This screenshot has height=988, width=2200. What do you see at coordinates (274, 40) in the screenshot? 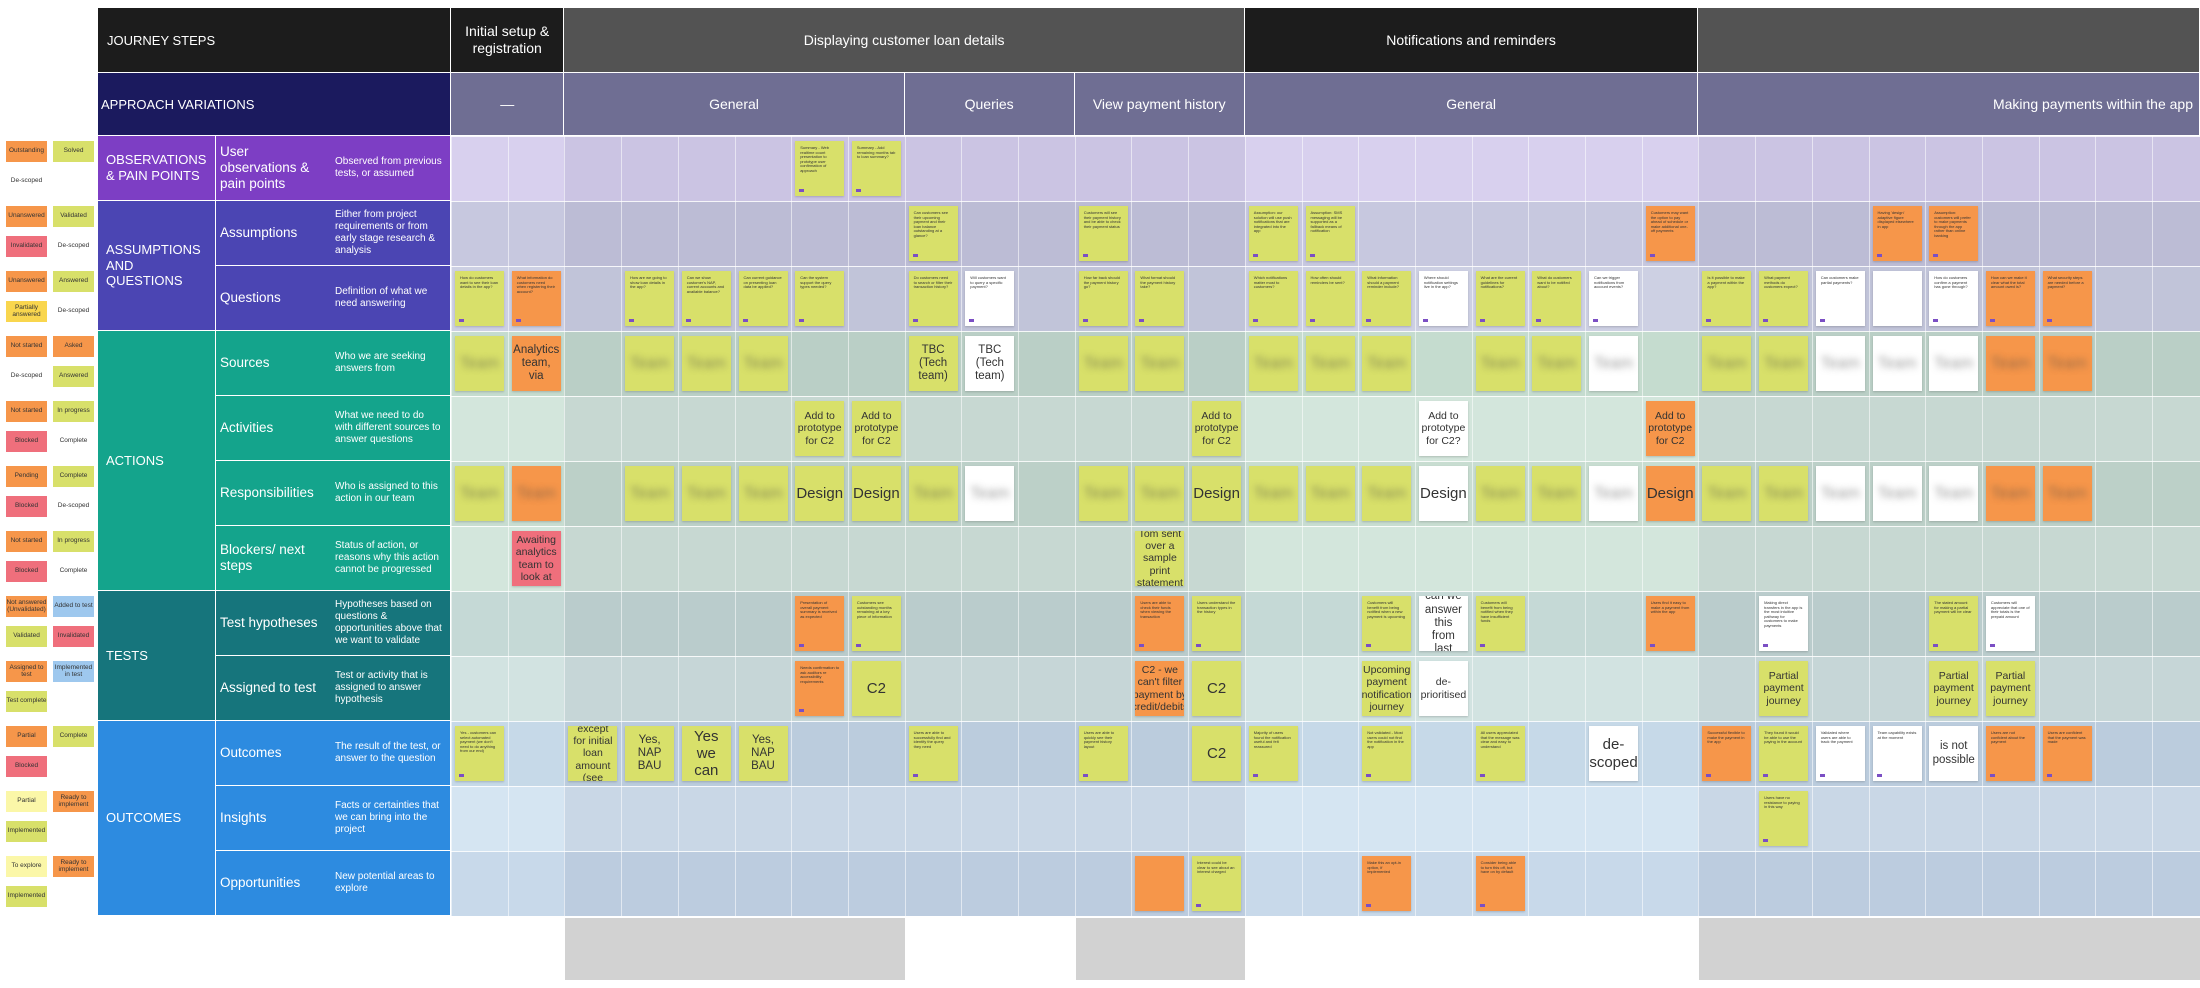
I see `journey-steps-label: JOURNEY STEPS` at bounding box center [274, 40].